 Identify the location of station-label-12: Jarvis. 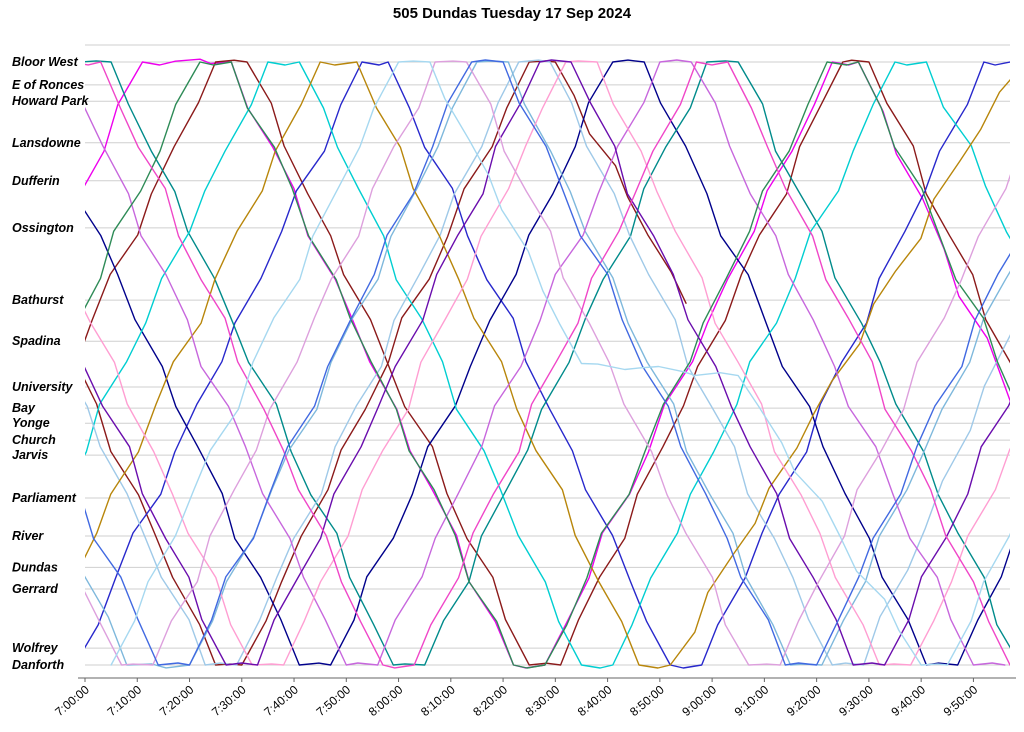
(30, 455).